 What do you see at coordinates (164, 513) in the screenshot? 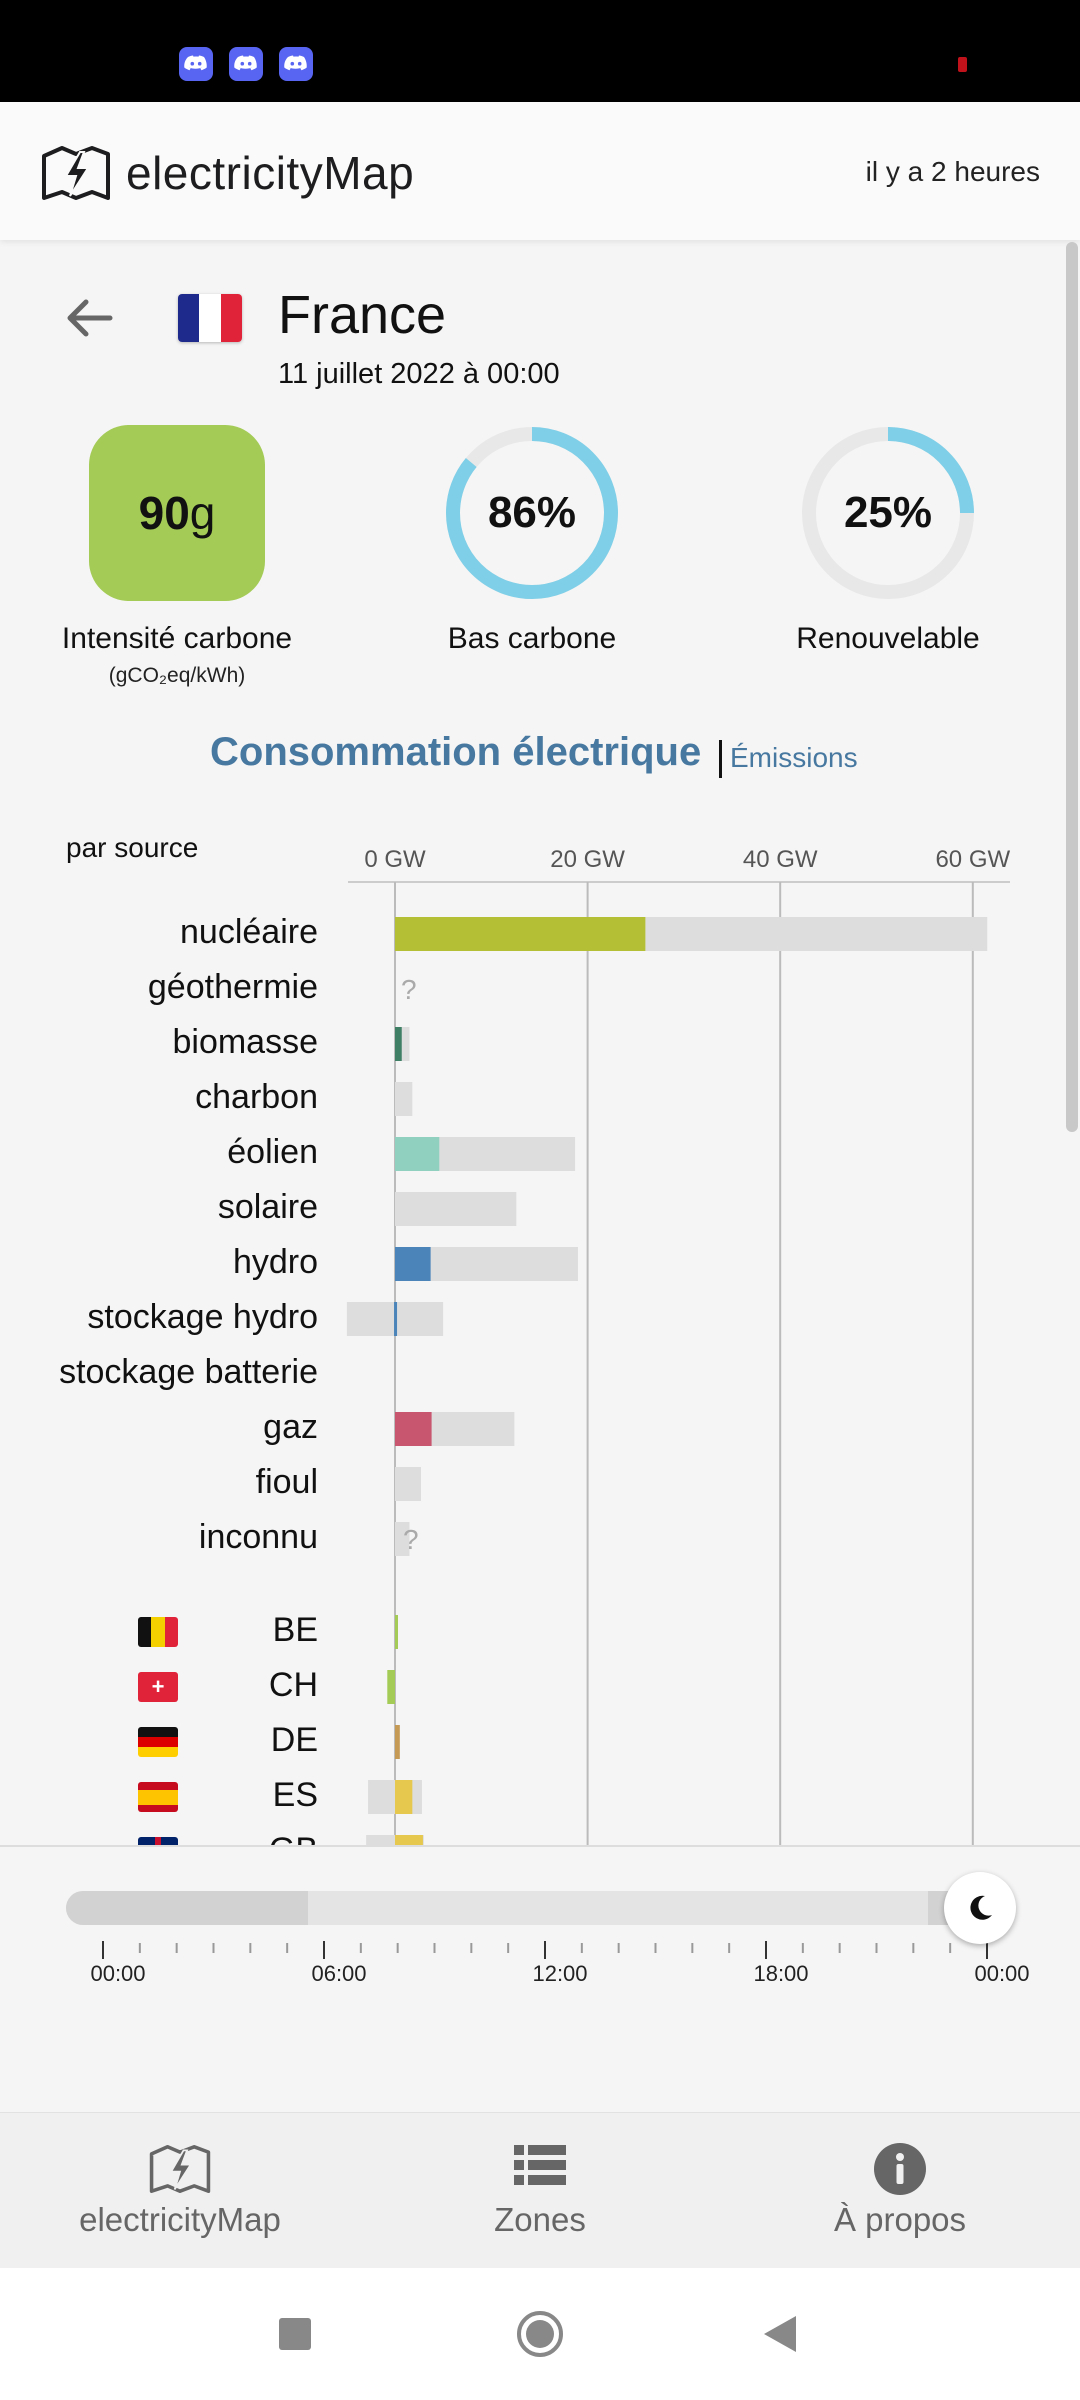
I see `carbon-intensity-value: 90` at bounding box center [164, 513].